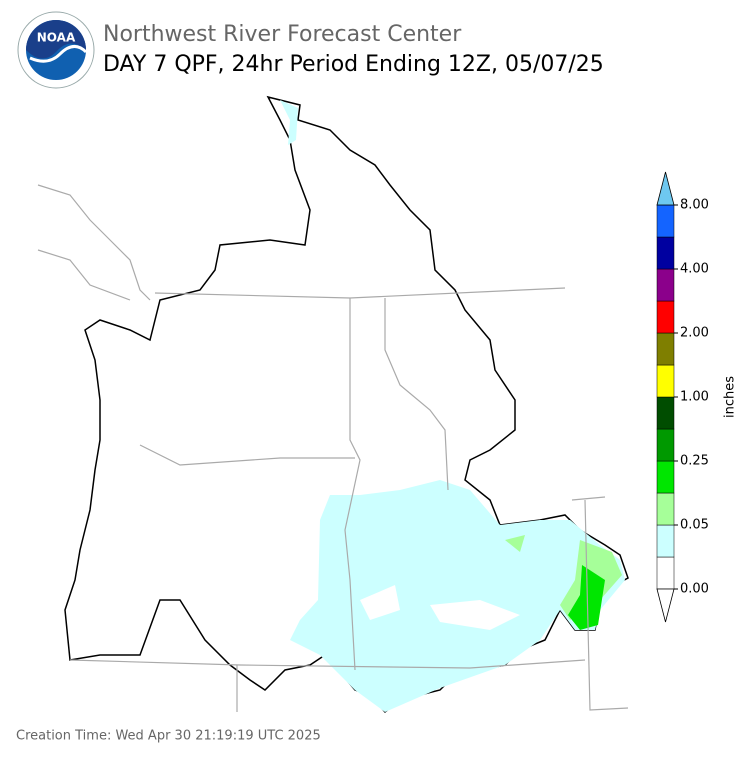  What do you see at coordinates (665, 188) in the screenshot?
I see `colorbar-over` at bounding box center [665, 188].